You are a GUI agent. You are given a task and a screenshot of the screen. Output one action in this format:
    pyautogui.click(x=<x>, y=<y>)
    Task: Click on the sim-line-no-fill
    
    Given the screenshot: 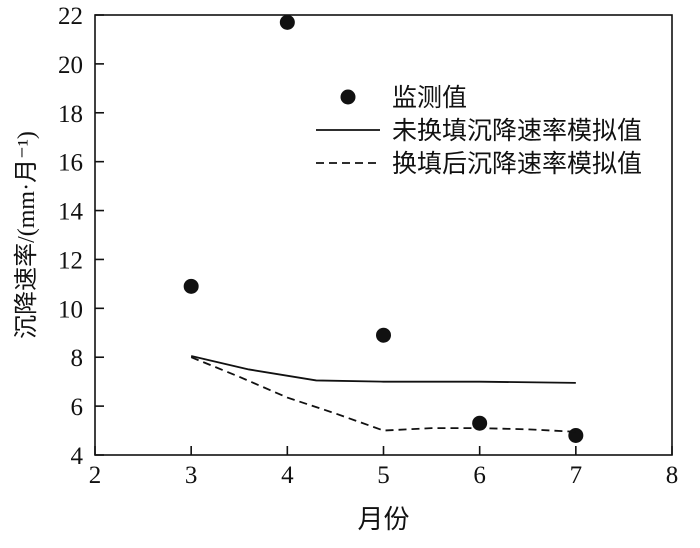 What is the action you would take?
    pyautogui.click(x=383, y=369)
    